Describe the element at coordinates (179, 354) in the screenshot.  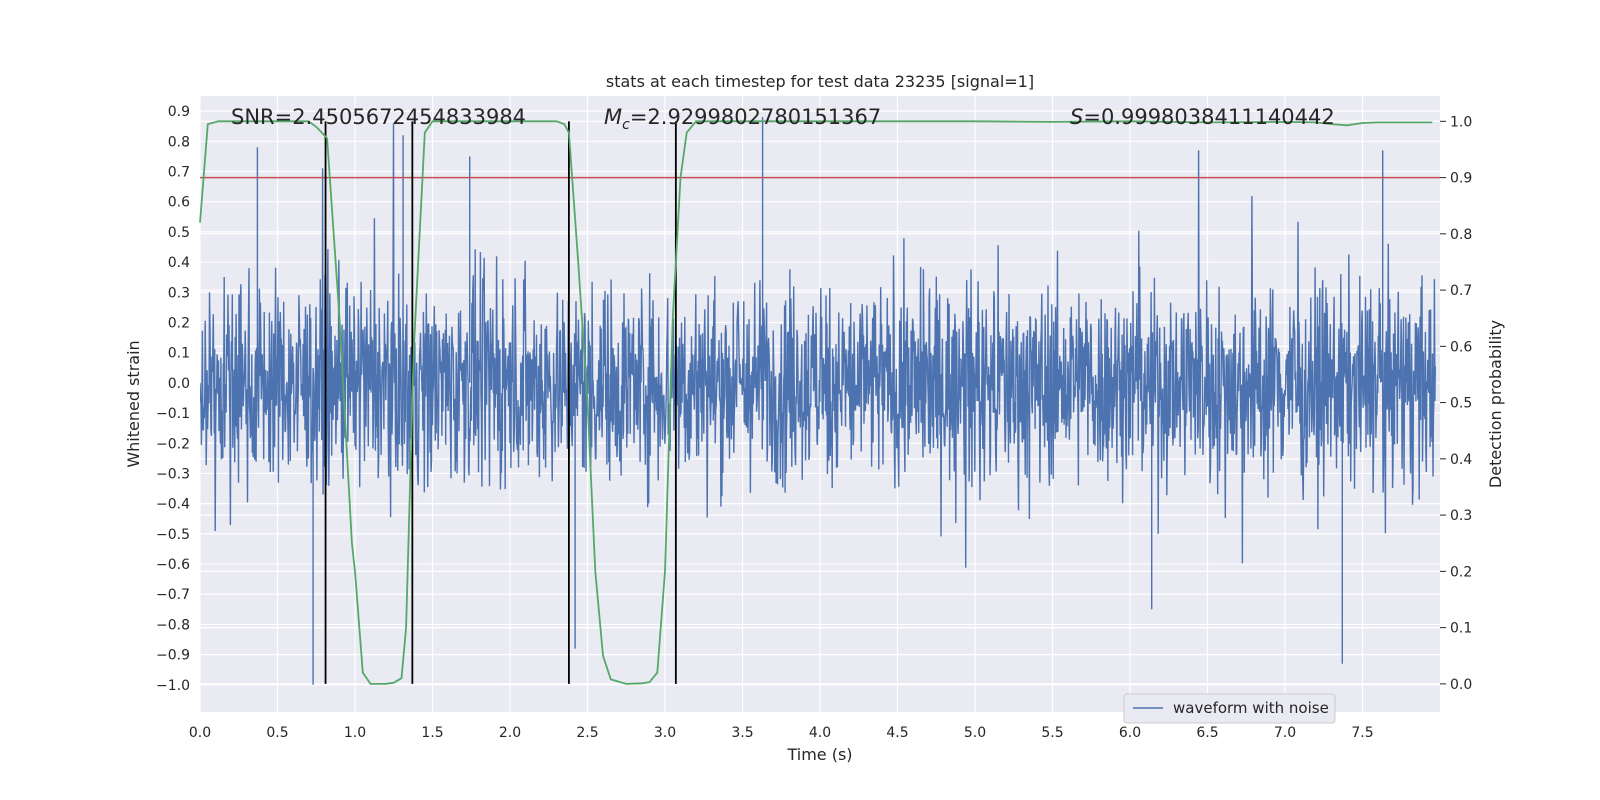
I see `y-left-tick-label: 0.1` at that location.